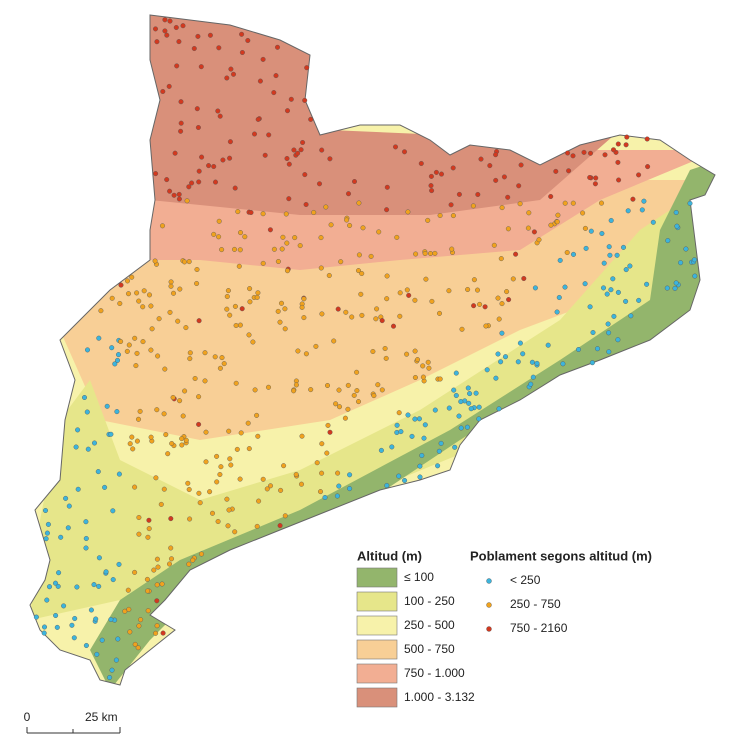  Describe the element at coordinates (525, 580) in the screenshot. I see `legend-label: < 250` at that location.